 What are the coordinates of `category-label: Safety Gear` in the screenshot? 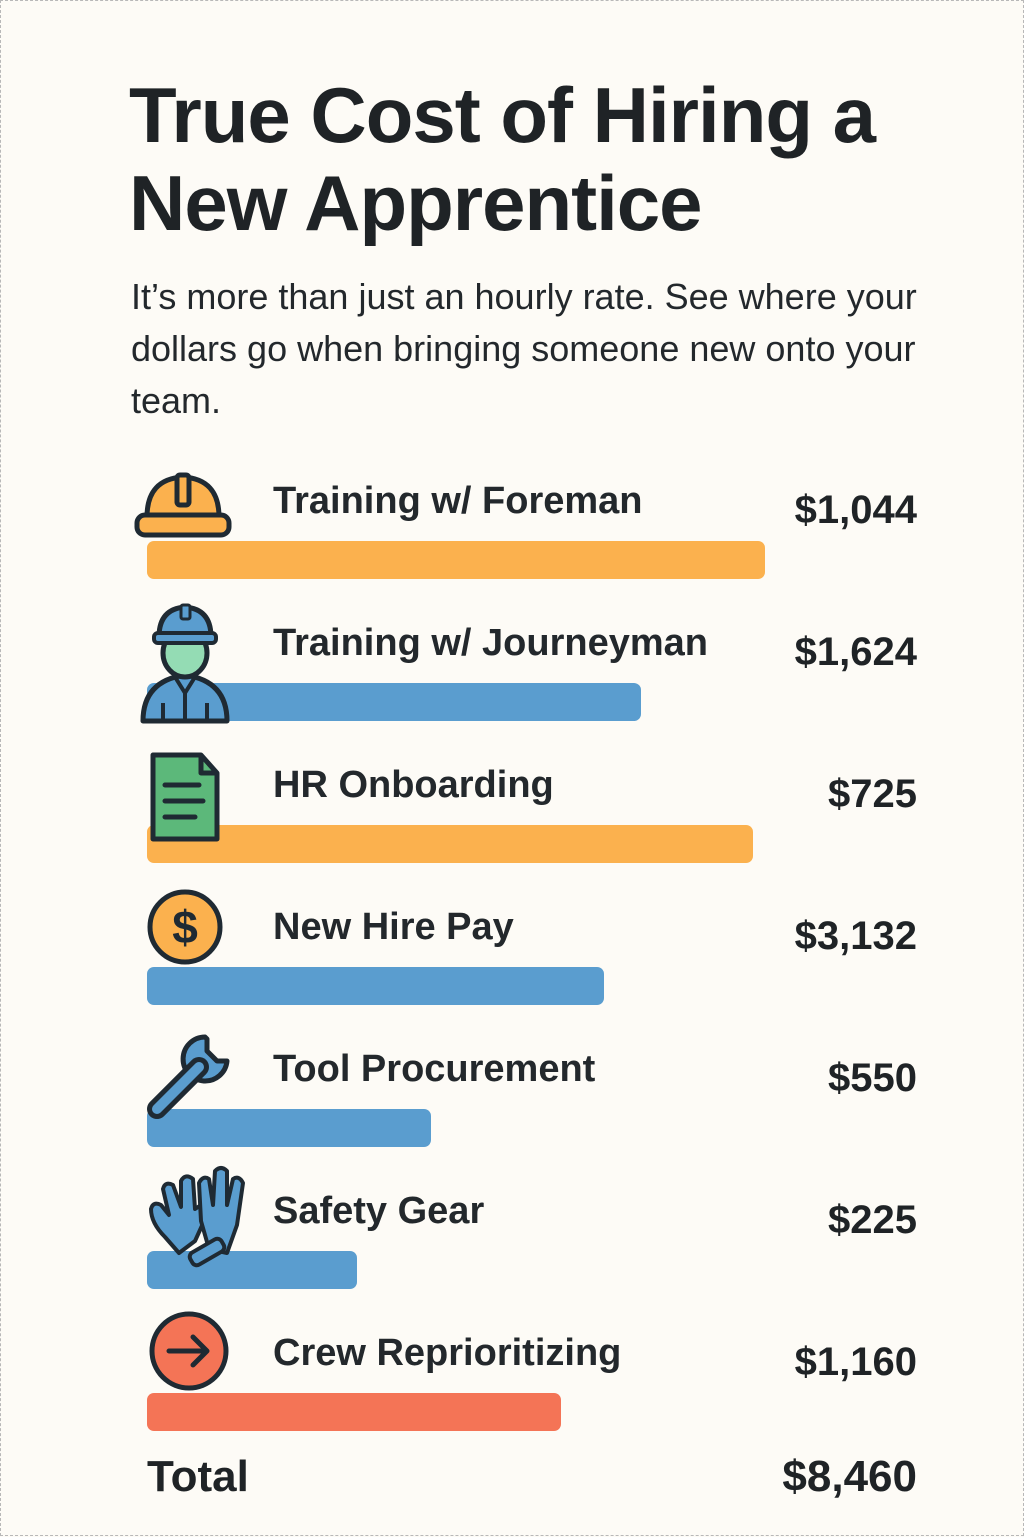 It's located at (378, 1211).